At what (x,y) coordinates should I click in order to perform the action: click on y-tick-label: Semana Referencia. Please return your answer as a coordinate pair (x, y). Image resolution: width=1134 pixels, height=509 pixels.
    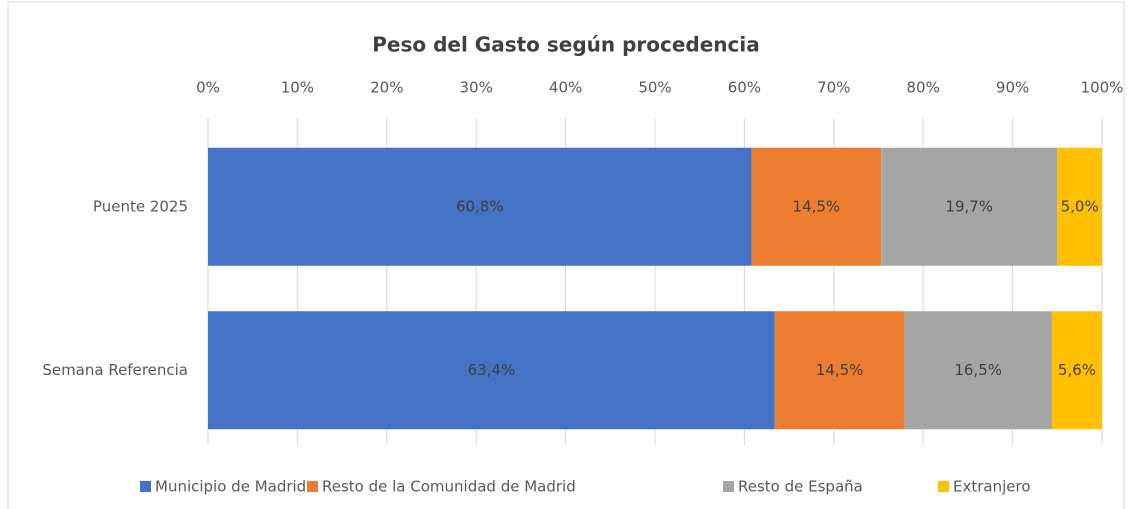
    Looking at the image, I should click on (115, 370).